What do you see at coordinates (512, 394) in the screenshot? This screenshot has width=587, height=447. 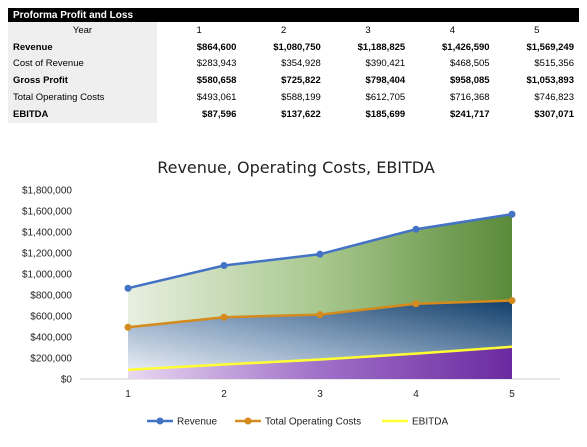 I see `x-tick-label: 5` at bounding box center [512, 394].